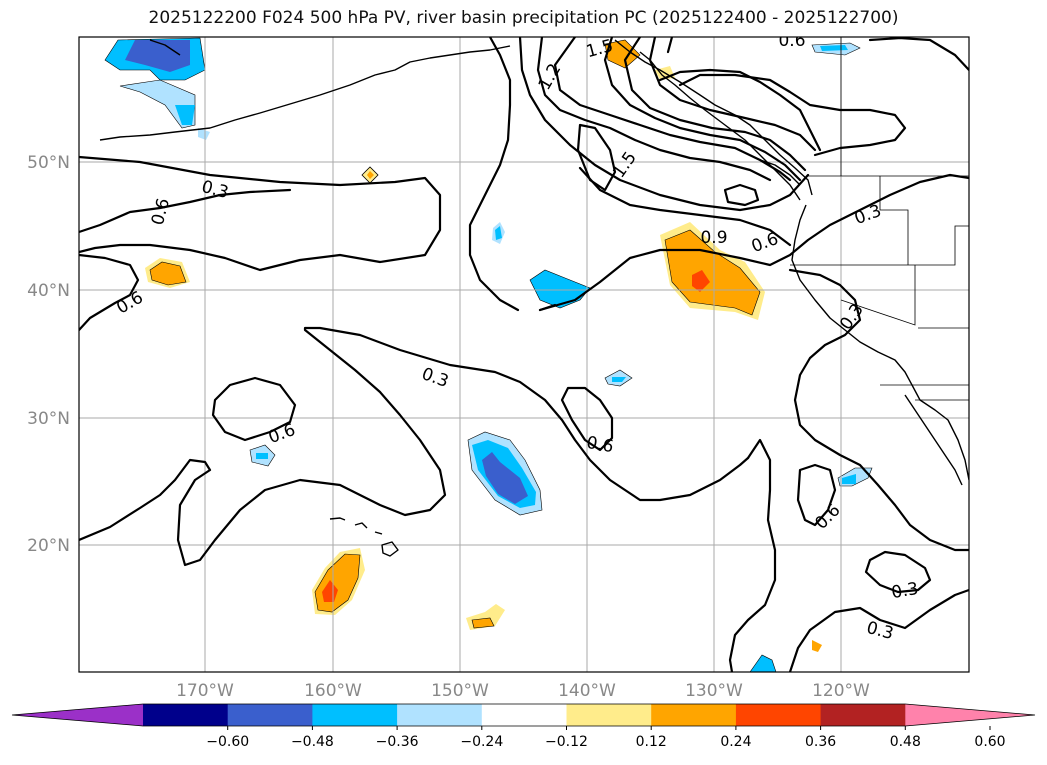 The width and height of the screenshot is (1047, 765). Describe the element at coordinates (48, 354) in the screenshot. I see `latitude-labels: 50°N 40°N 30°N 20°N` at that location.